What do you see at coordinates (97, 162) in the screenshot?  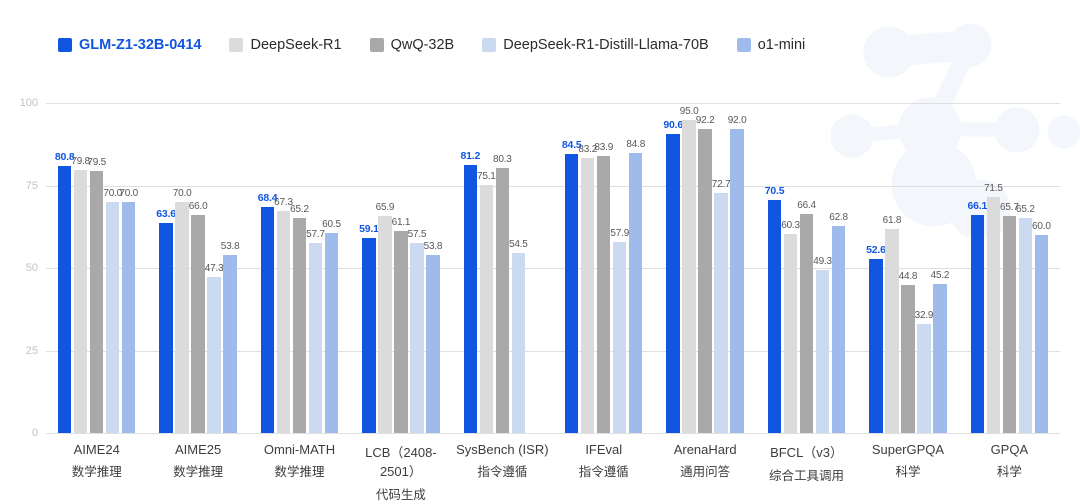 I see `bar-value-label: 79.5` at bounding box center [97, 162].